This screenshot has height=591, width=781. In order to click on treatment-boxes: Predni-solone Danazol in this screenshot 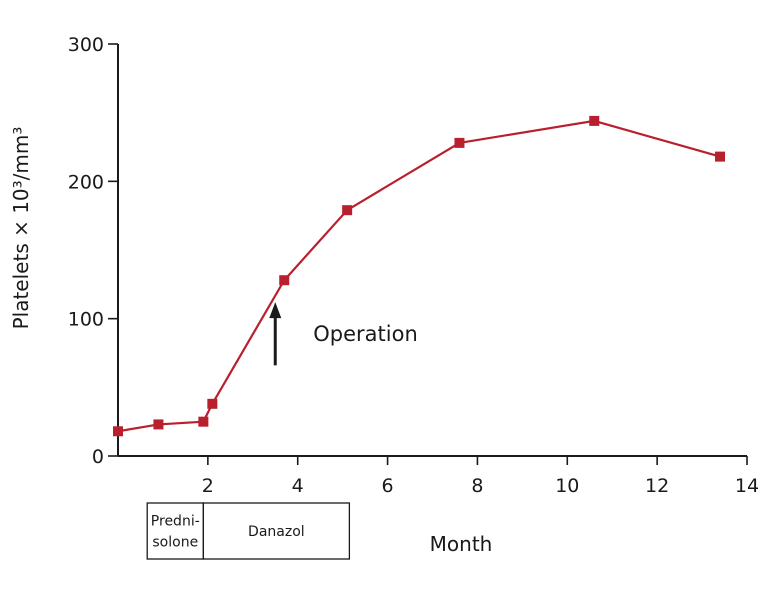, I will do `click(248, 531)`.